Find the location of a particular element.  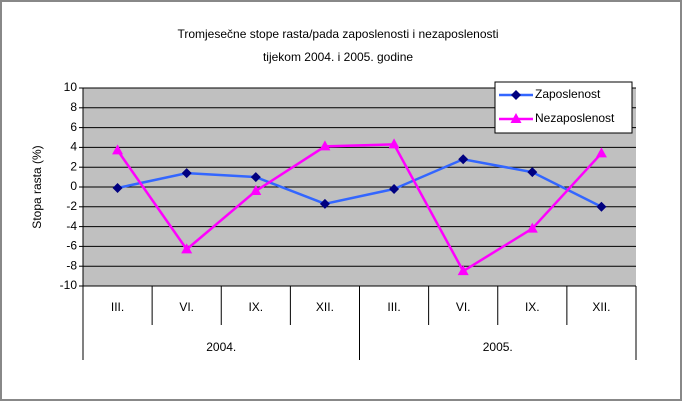

y-tick-label: -2 is located at coordinates (71, 206).